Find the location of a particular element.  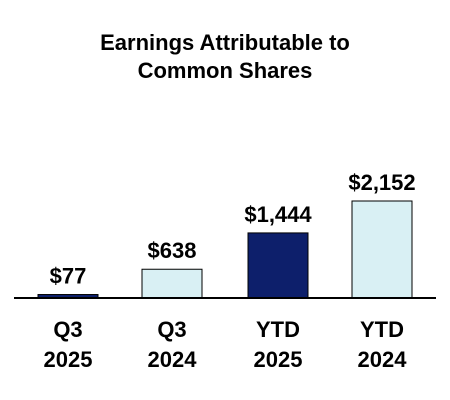

value-label-1: $638 is located at coordinates (172, 250).